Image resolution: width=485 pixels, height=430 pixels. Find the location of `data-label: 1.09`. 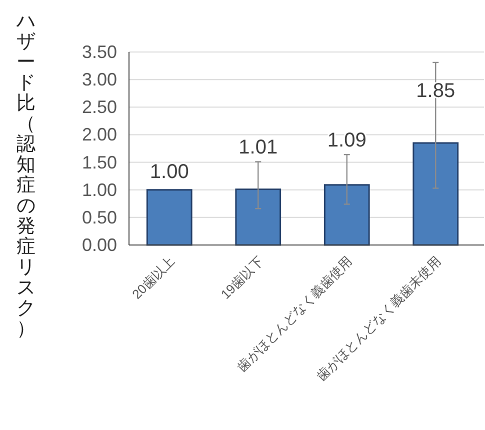

data-label: 1.09 is located at coordinates (346, 141).